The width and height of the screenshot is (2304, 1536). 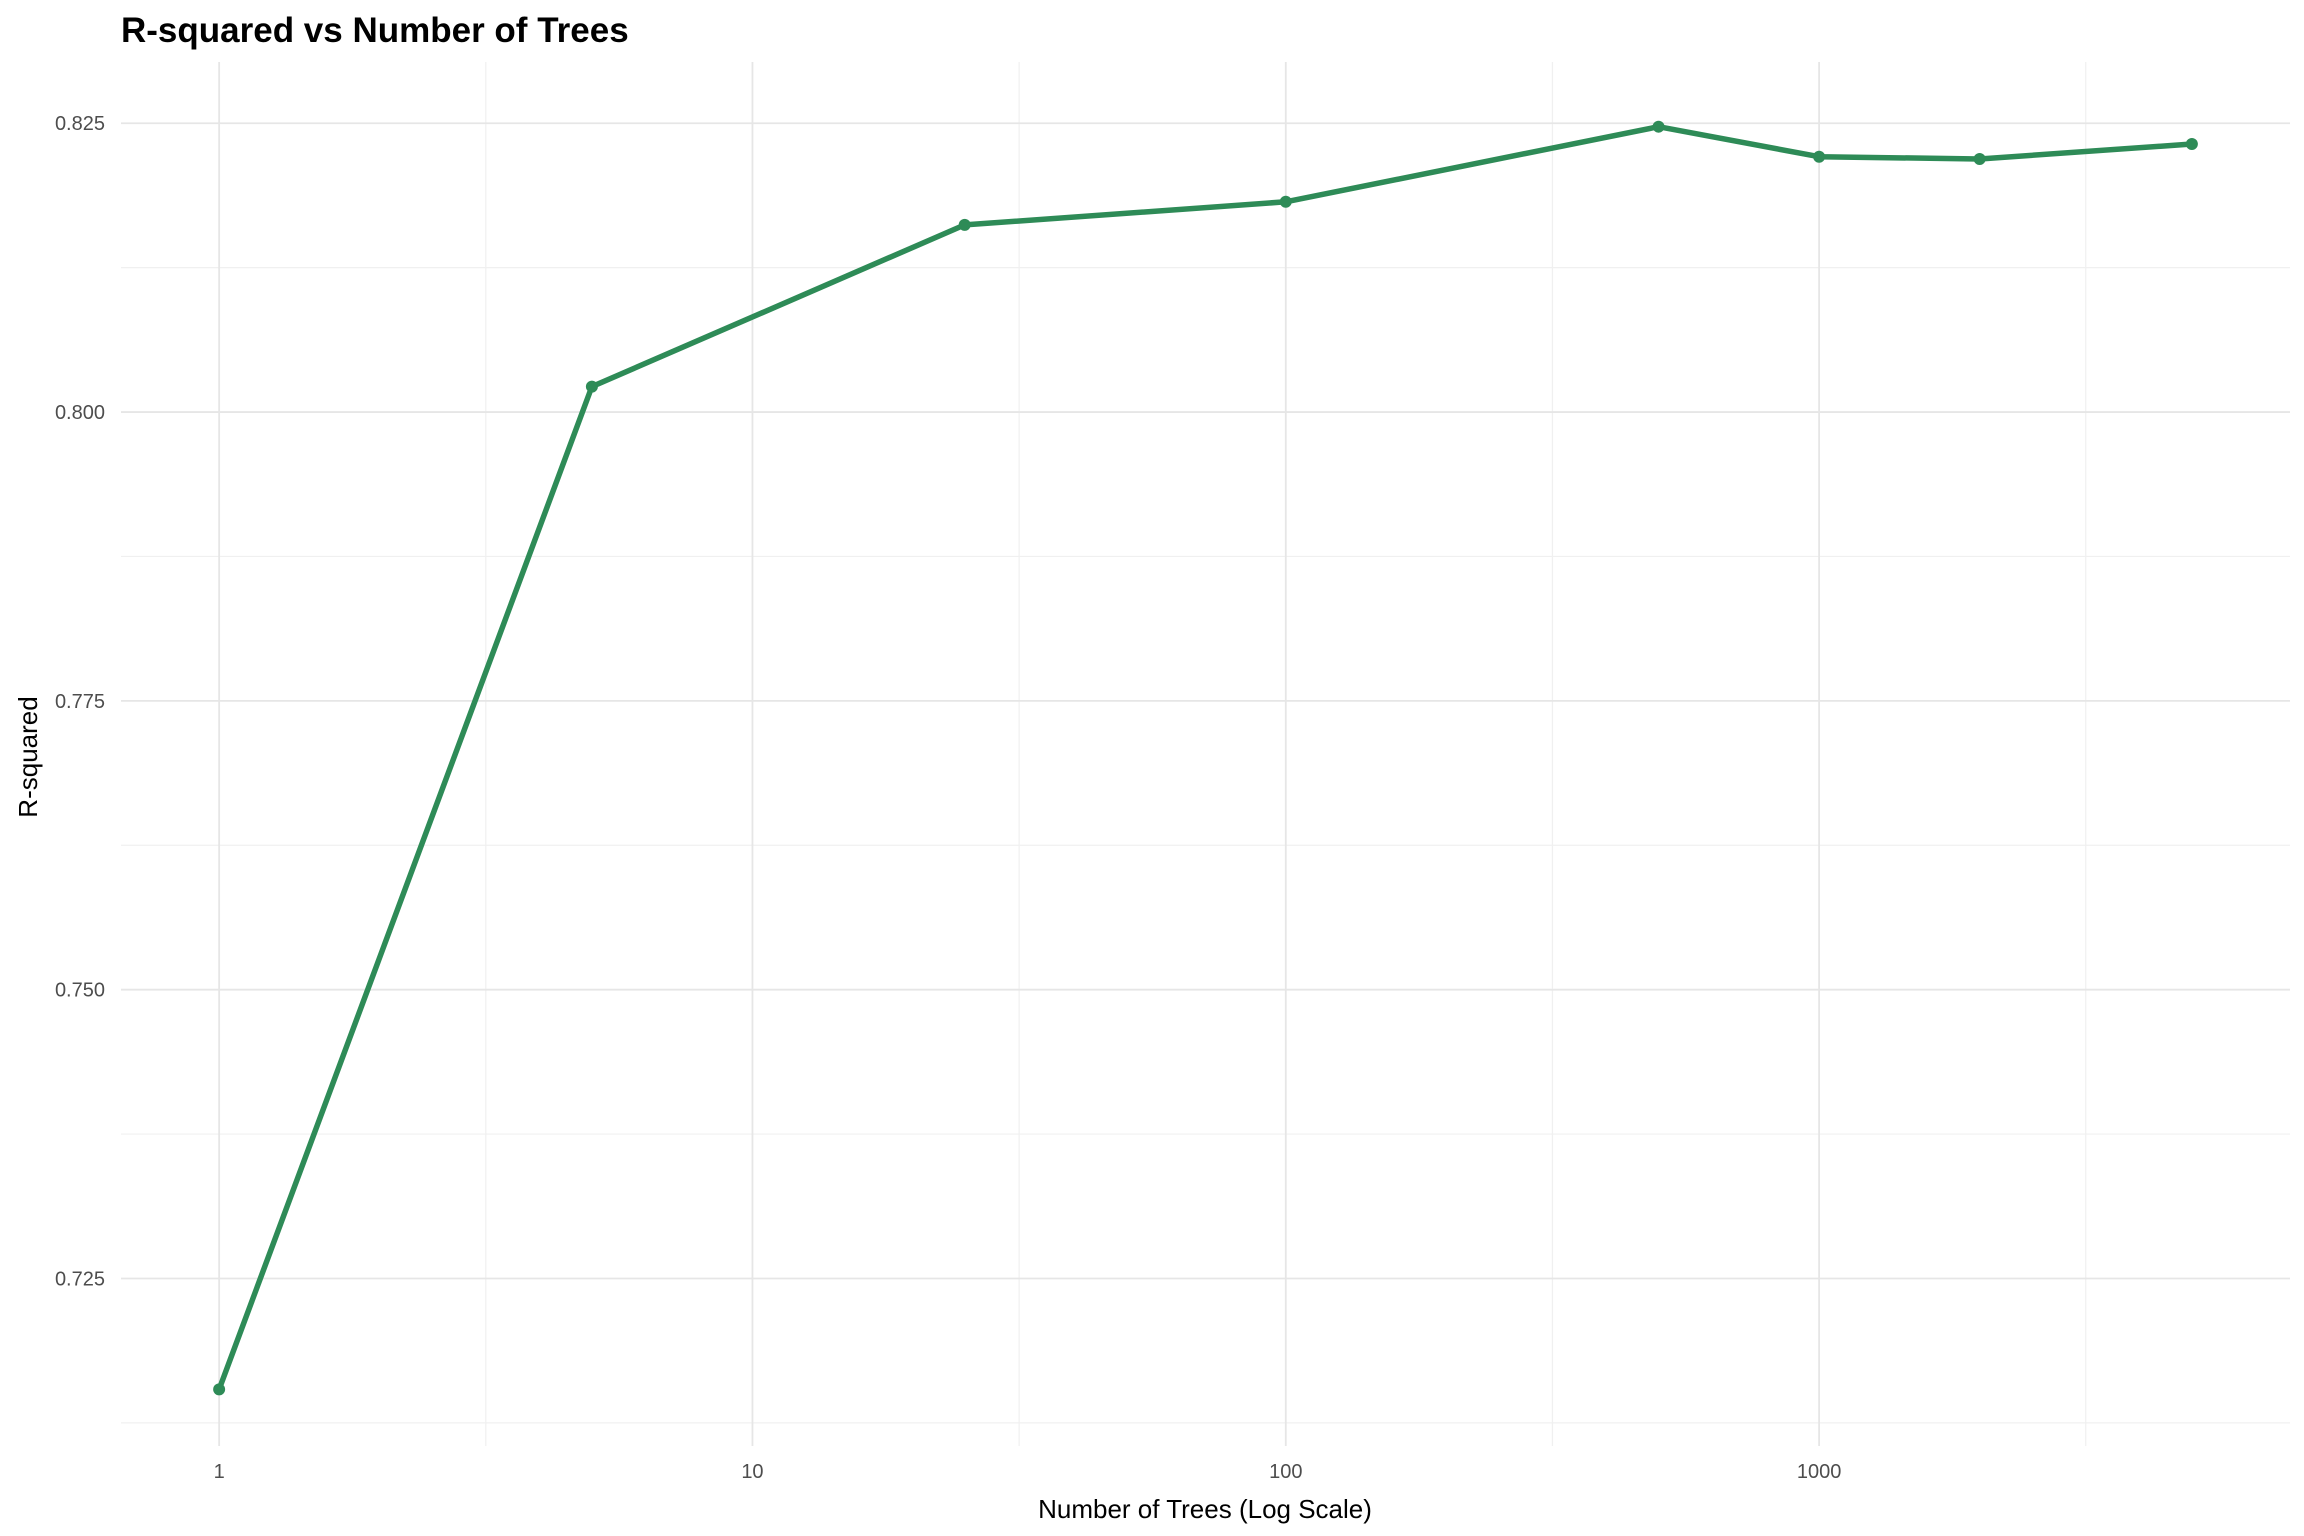 I want to click on x-tick-label: 100, so click(x=1285, y=1472).